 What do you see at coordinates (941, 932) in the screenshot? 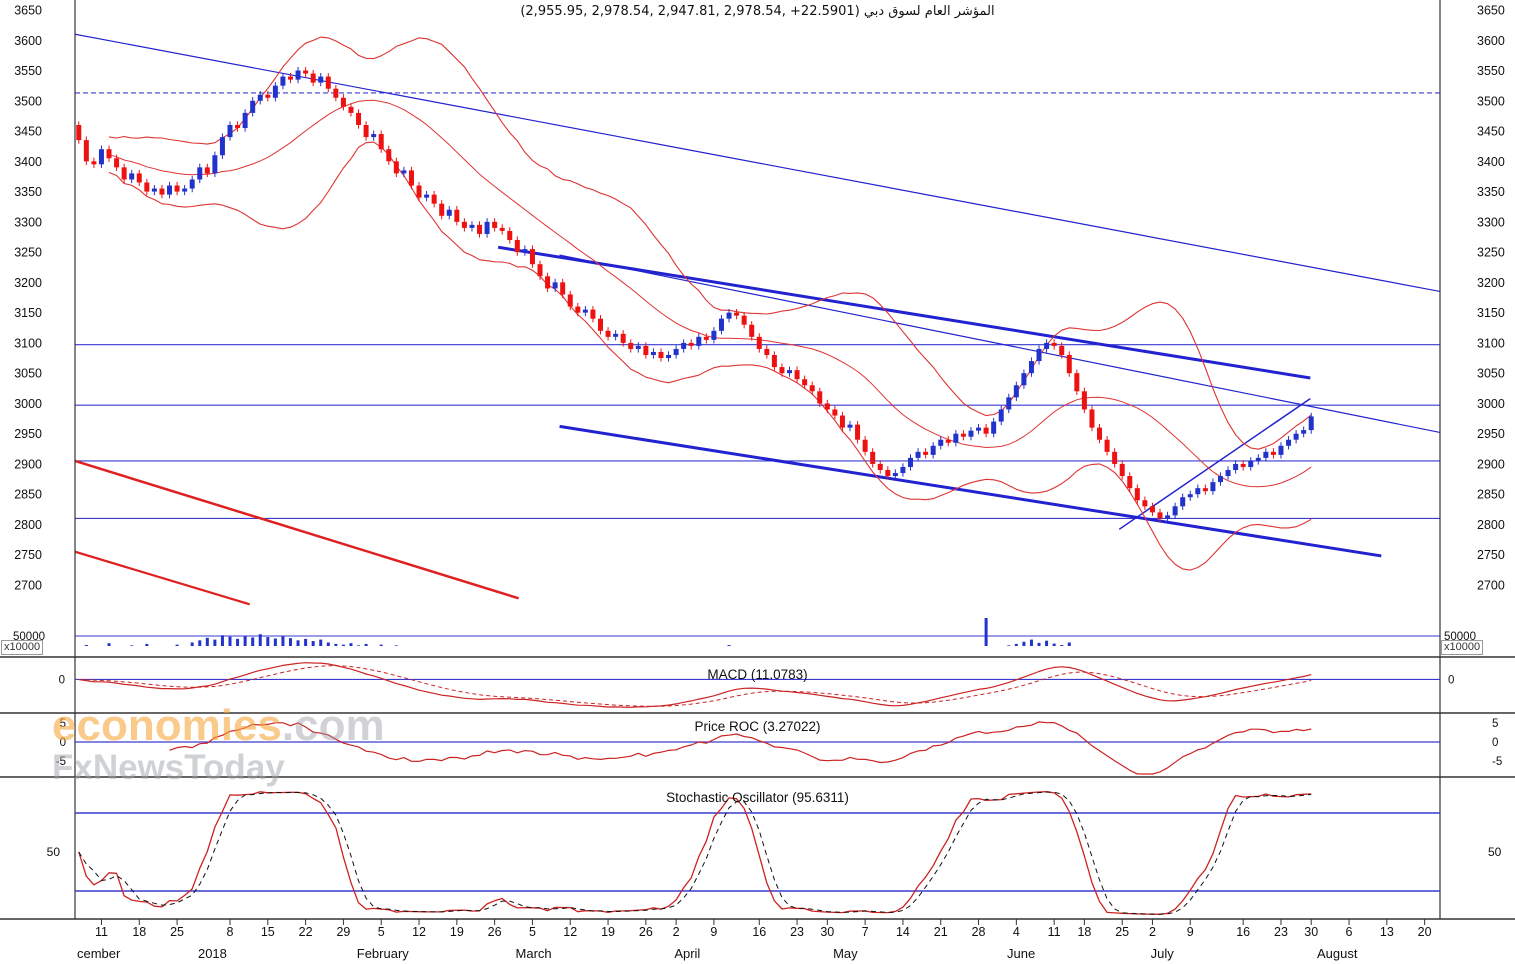
I see `svg-text: 21` at bounding box center [941, 932].